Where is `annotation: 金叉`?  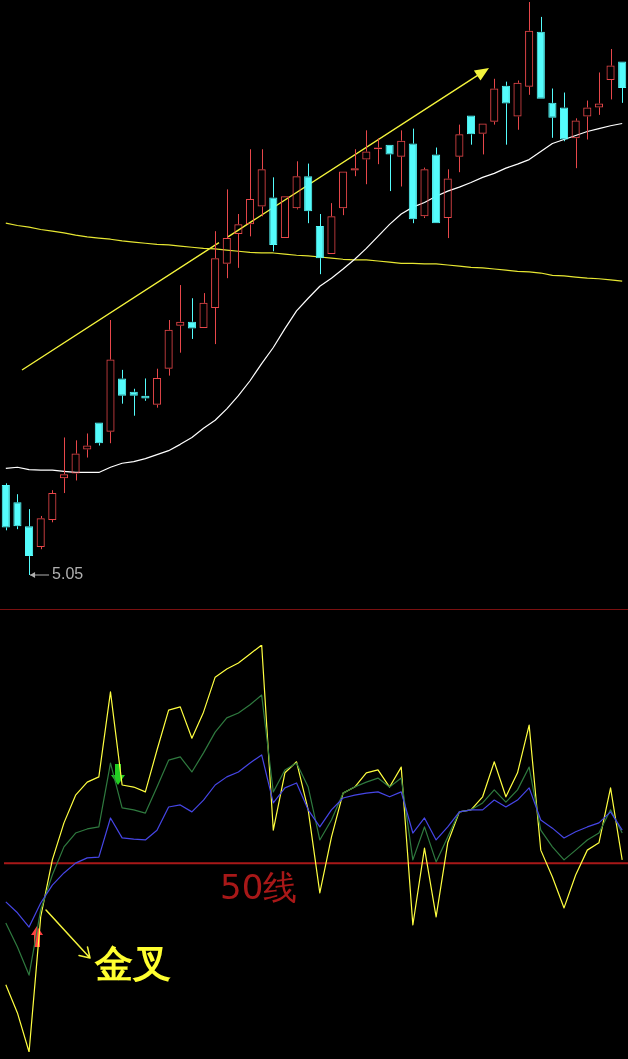 annotation: 金叉 is located at coordinates (132, 963).